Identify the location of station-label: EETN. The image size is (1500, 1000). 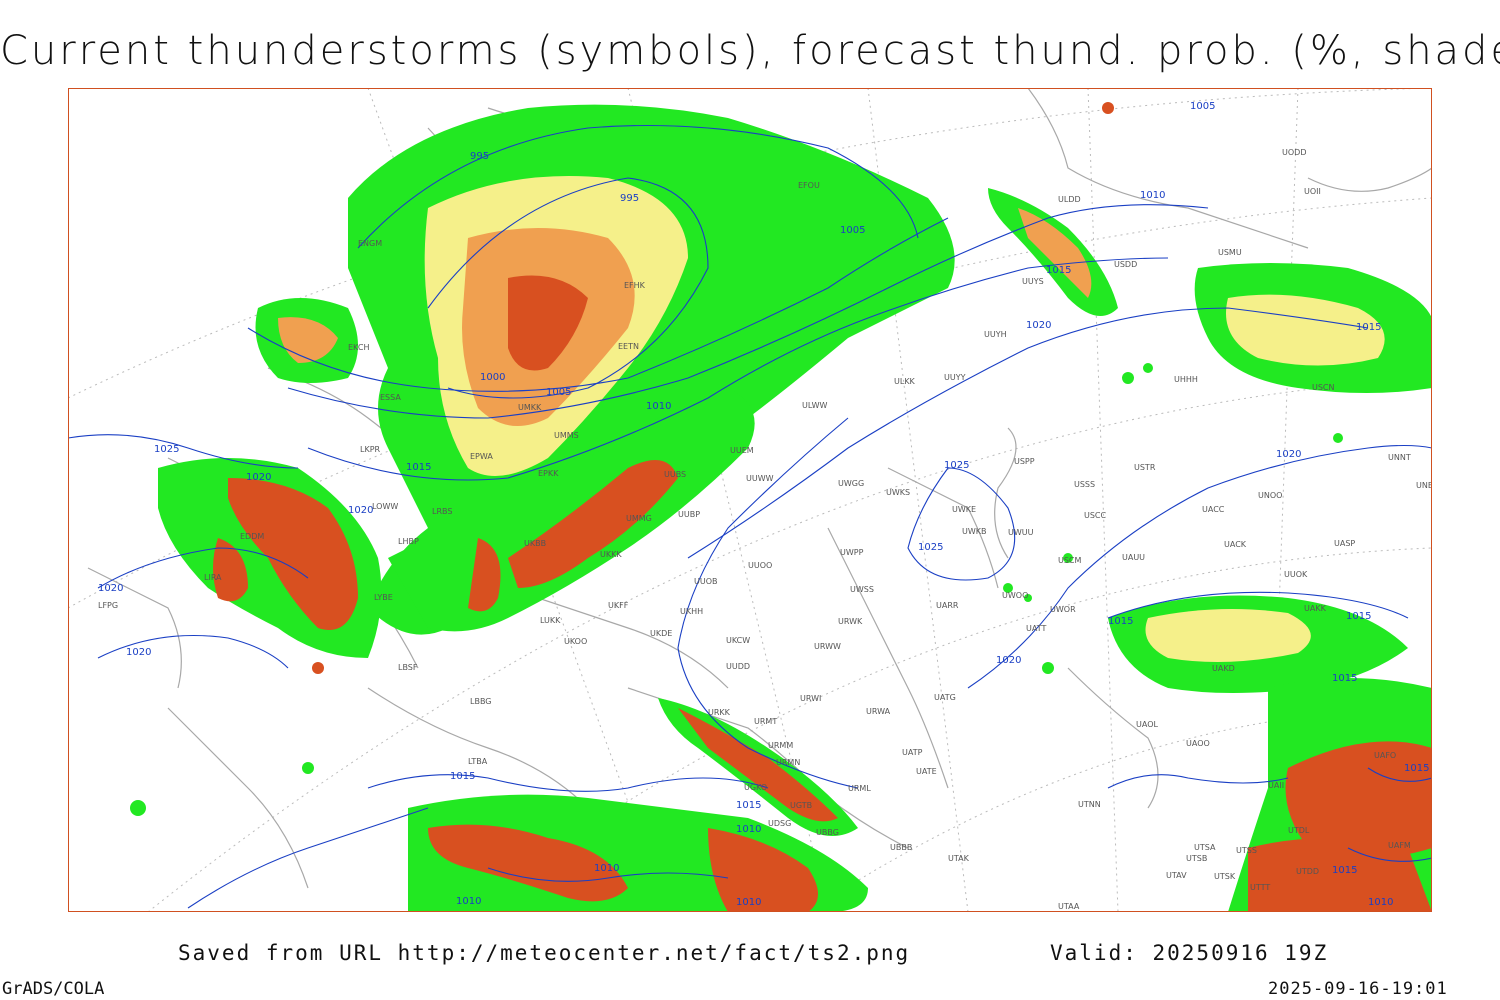
(628, 346).